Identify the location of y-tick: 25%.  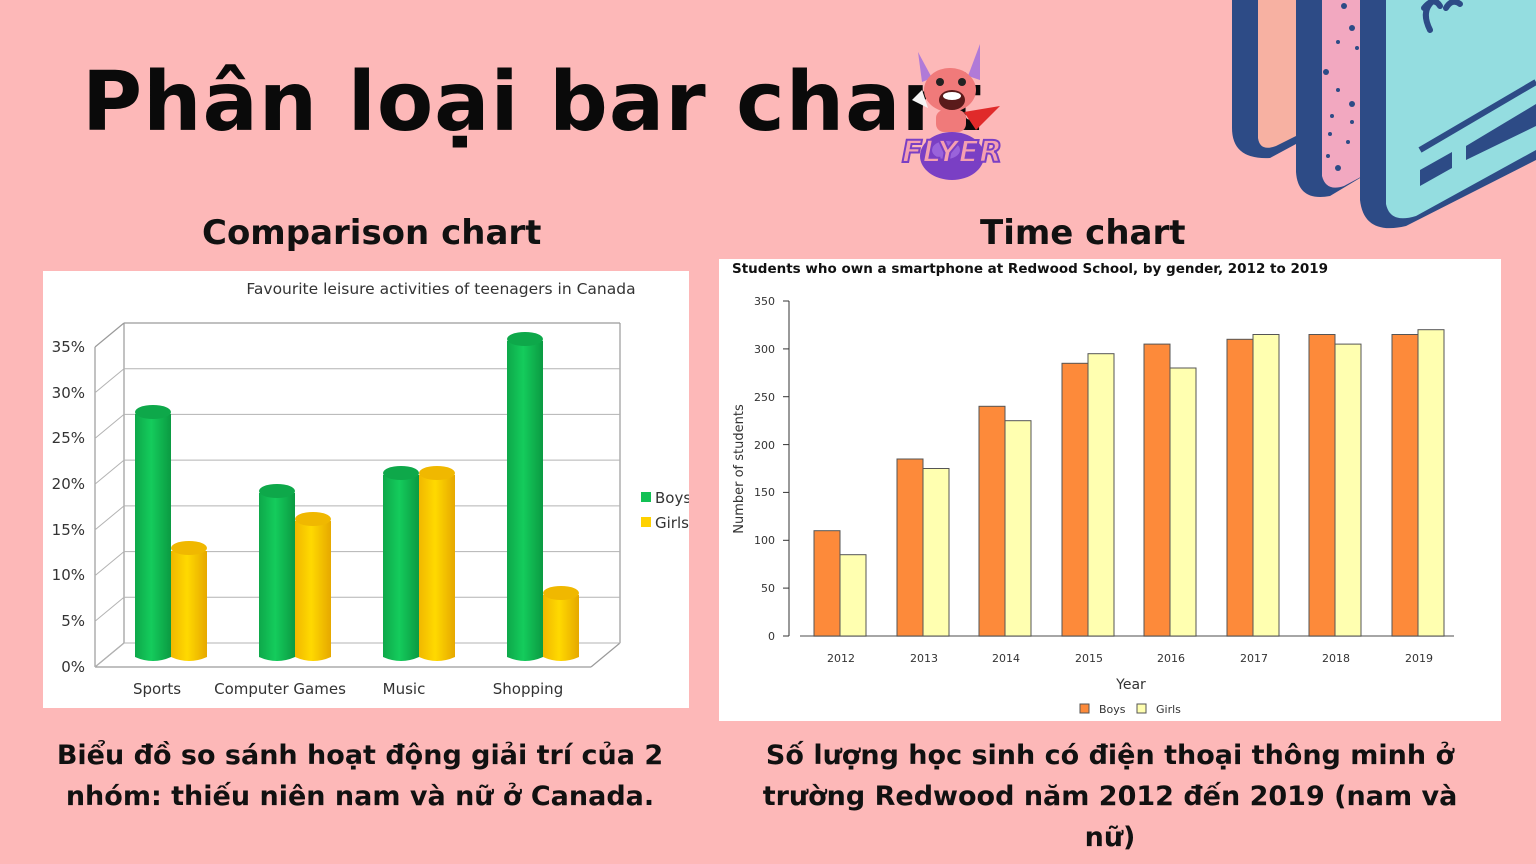
(68, 438).